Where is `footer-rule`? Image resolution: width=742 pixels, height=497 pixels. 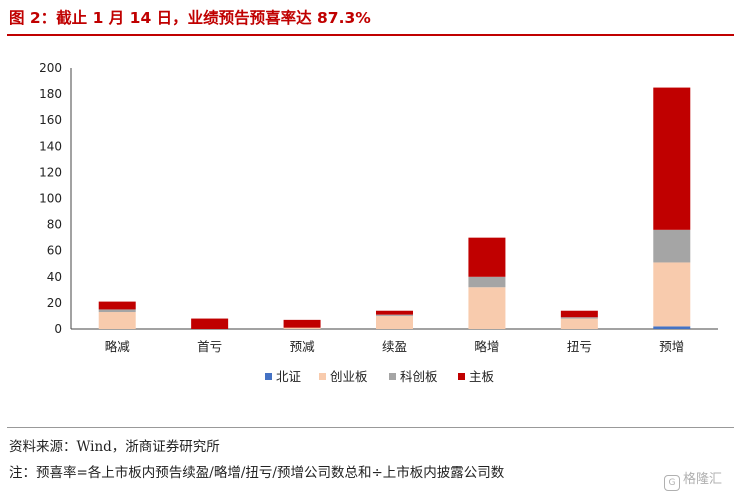
footer-rule is located at coordinates (370, 427).